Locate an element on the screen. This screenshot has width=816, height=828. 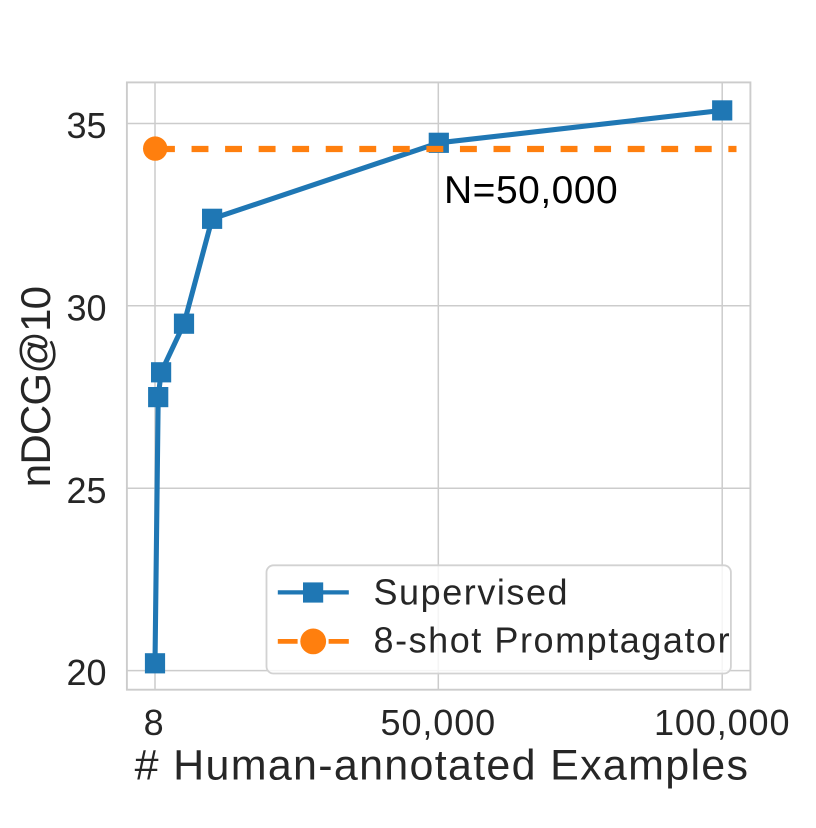
svg-text: 25 is located at coordinates (86, 490).